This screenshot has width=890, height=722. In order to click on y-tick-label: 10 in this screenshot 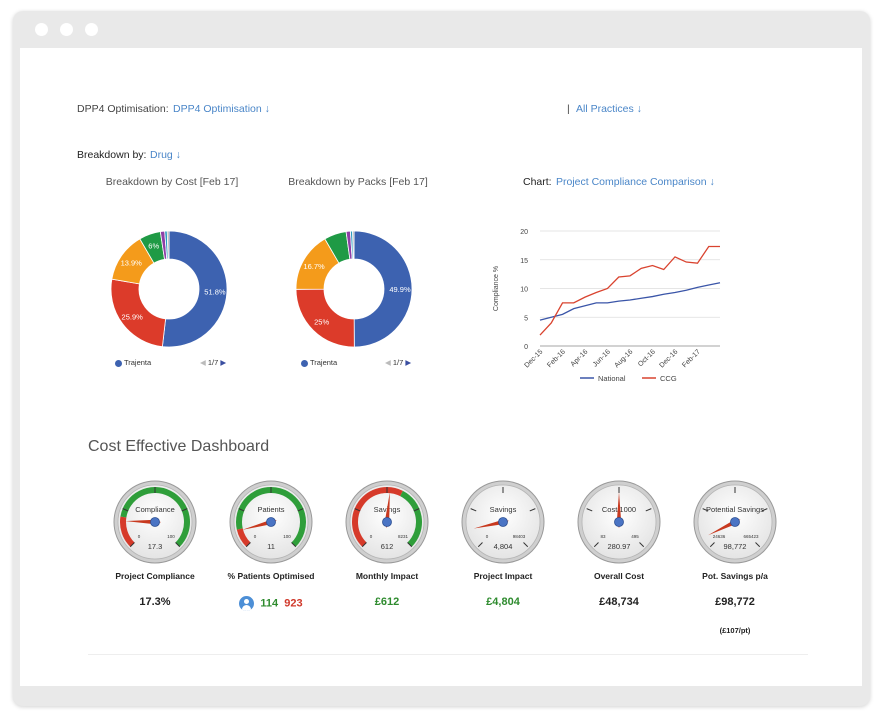, I will do `click(524, 290)`.